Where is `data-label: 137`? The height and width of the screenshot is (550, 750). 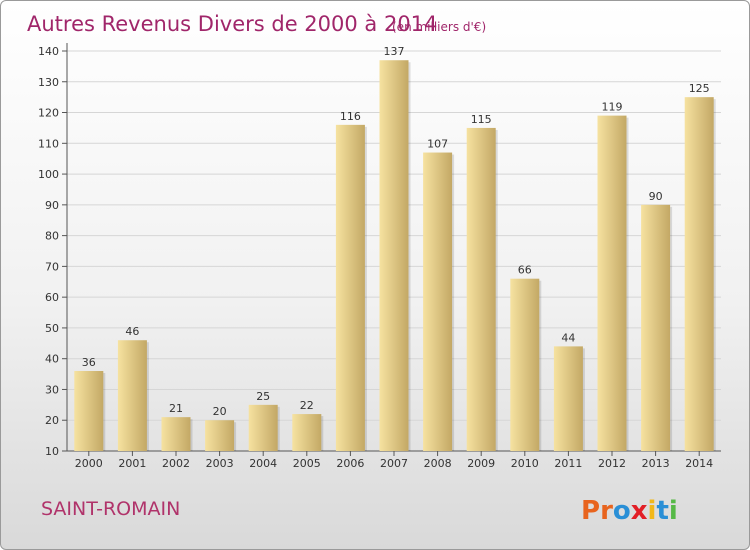
data-label: 137 is located at coordinates (394, 51).